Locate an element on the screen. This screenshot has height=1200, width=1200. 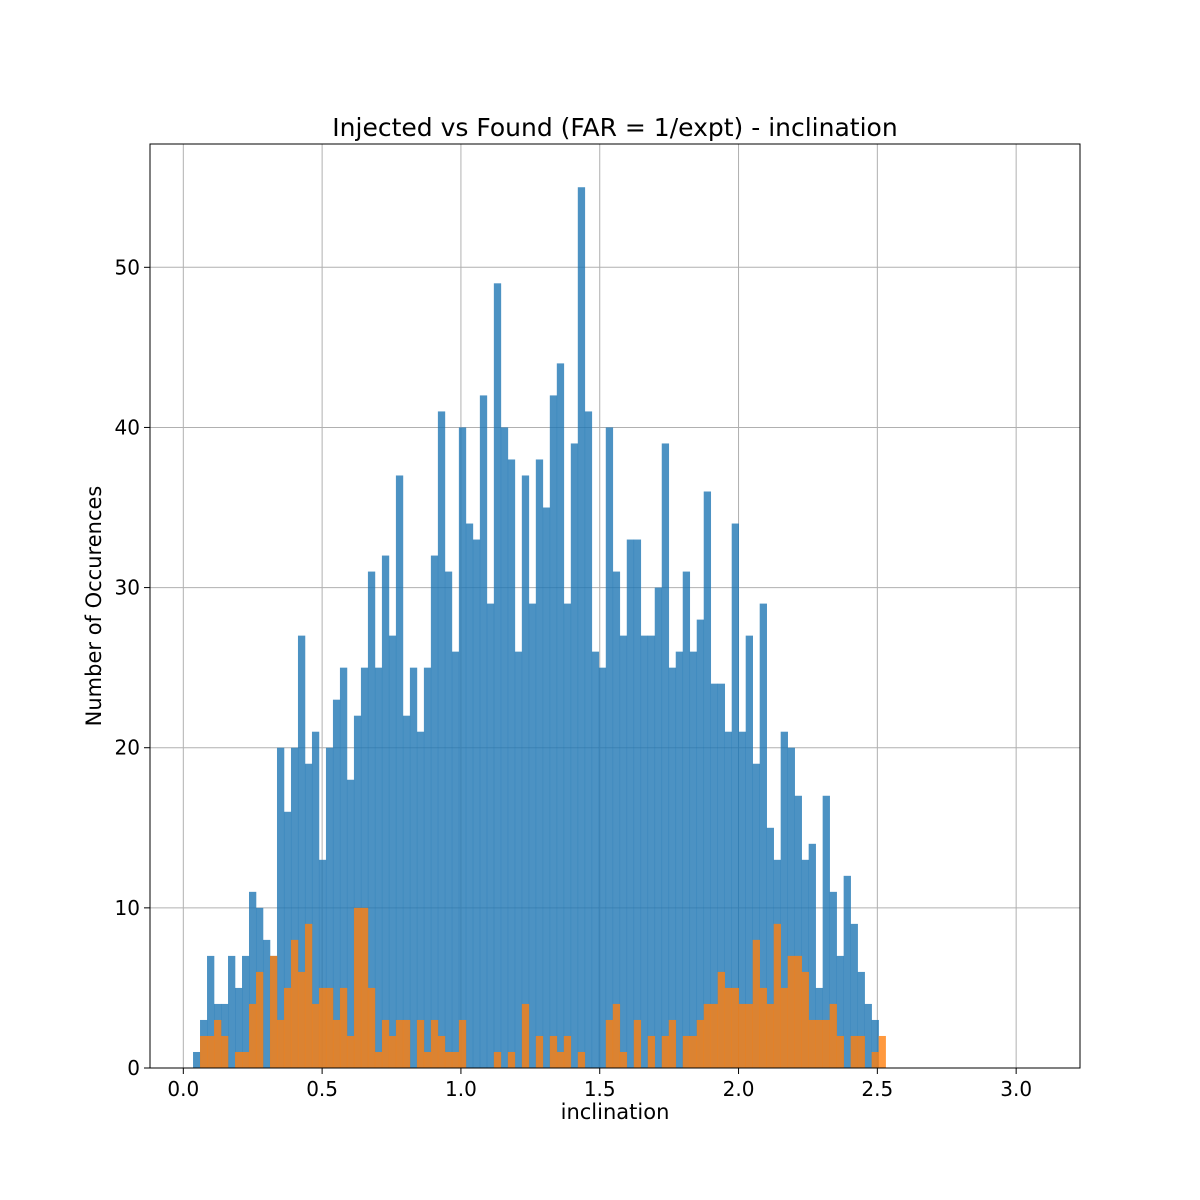
y-axis-label: Number of Occurences is located at coordinates (94, 606).